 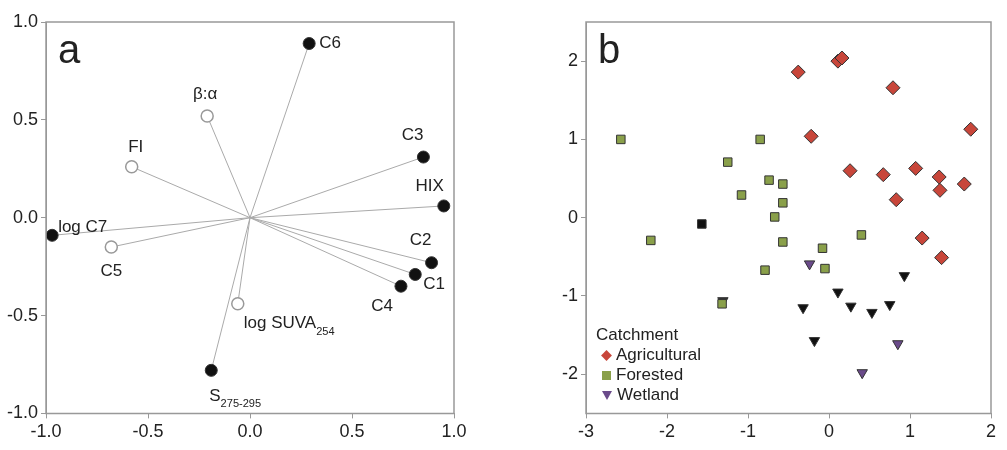 What do you see at coordinates (250, 431) in the screenshot?
I see `x-tick-label: 0.0` at bounding box center [250, 431].